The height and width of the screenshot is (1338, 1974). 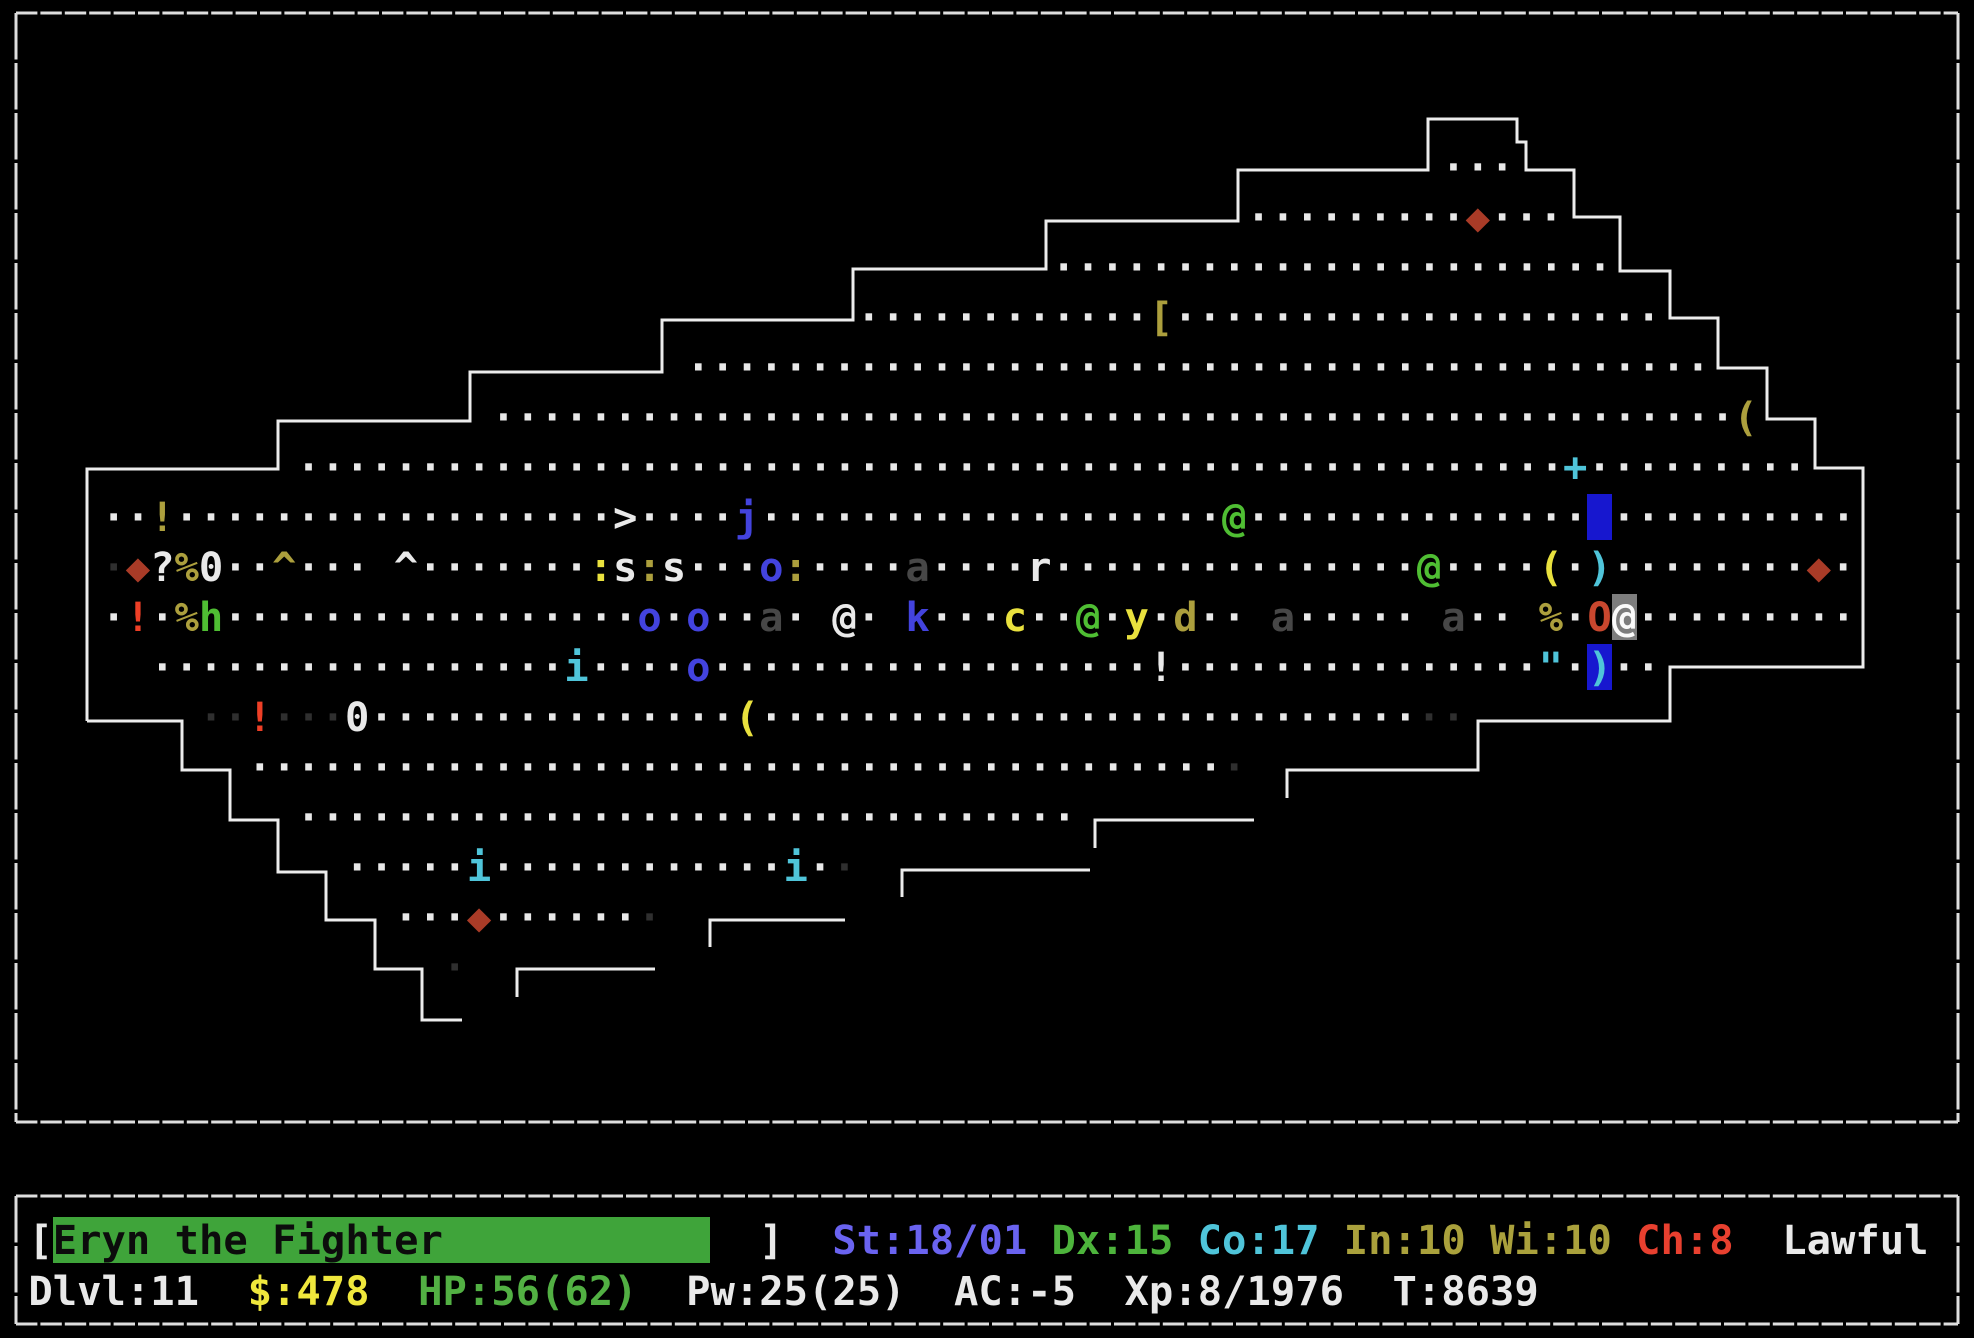 I want to click on armor-item: [, so click(x=1161, y=317).